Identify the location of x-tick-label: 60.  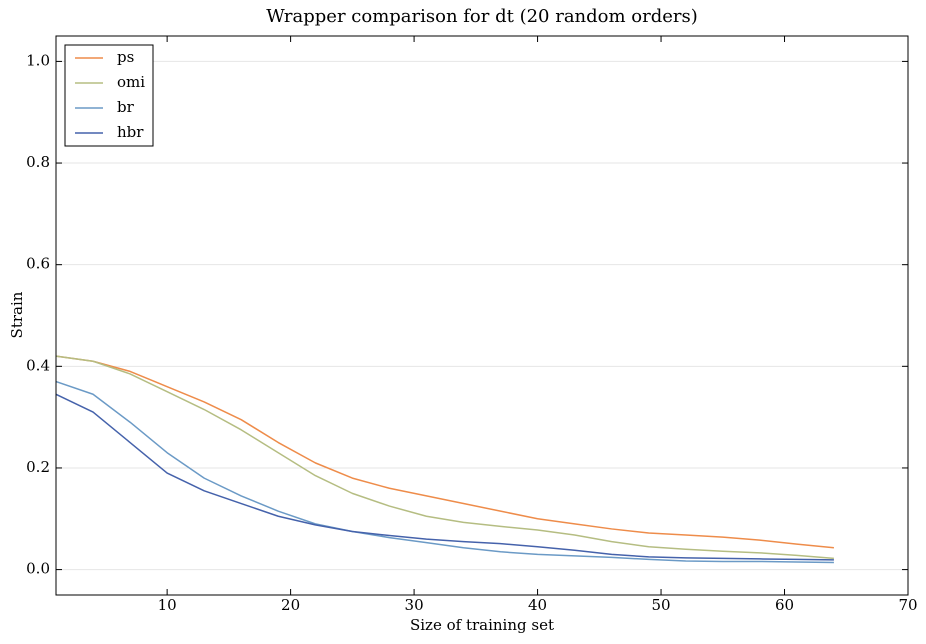
(784, 605).